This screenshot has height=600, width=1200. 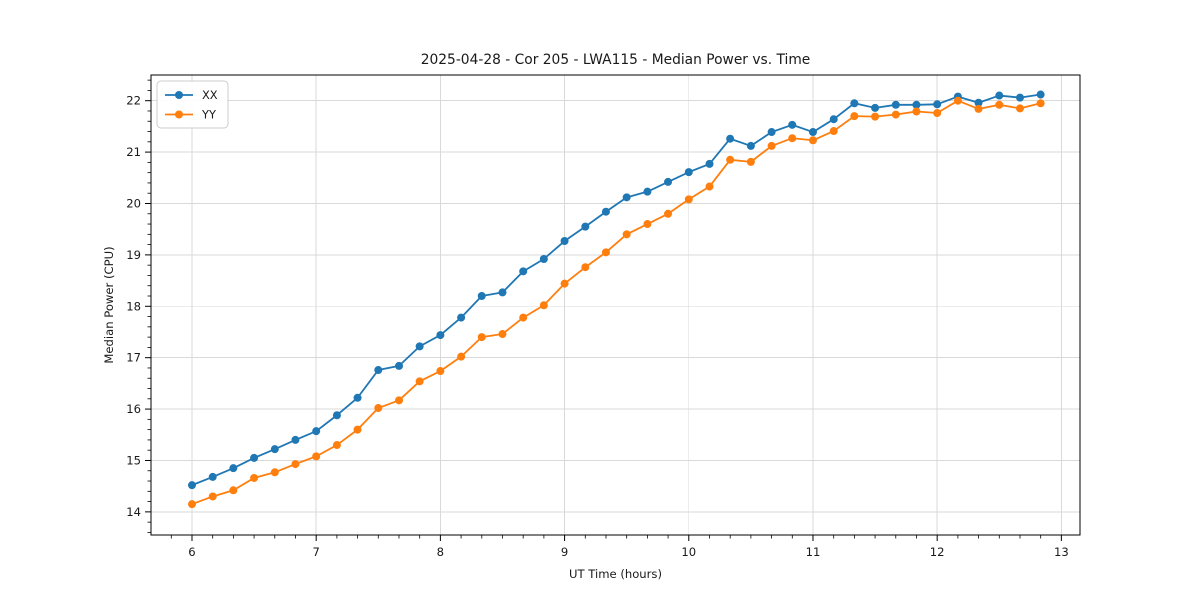 What do you see at coordinates (133, 512) in the screenshot?
I see `y-tick-label: 14` at bounding box center [133, 512].